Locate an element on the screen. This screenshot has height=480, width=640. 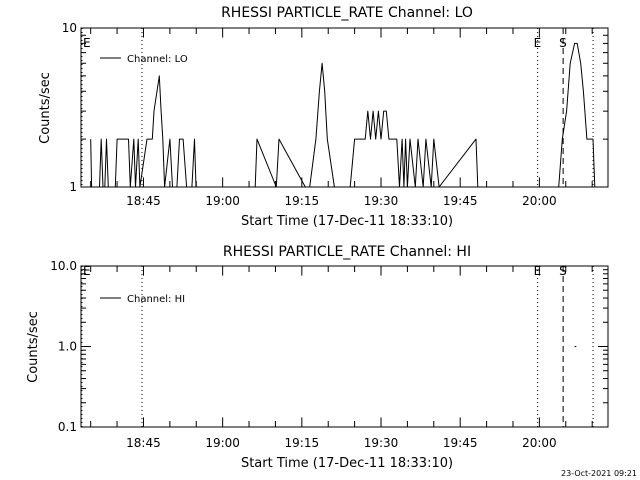
y-tick-label: 10 is located at coordinates (69, 28).